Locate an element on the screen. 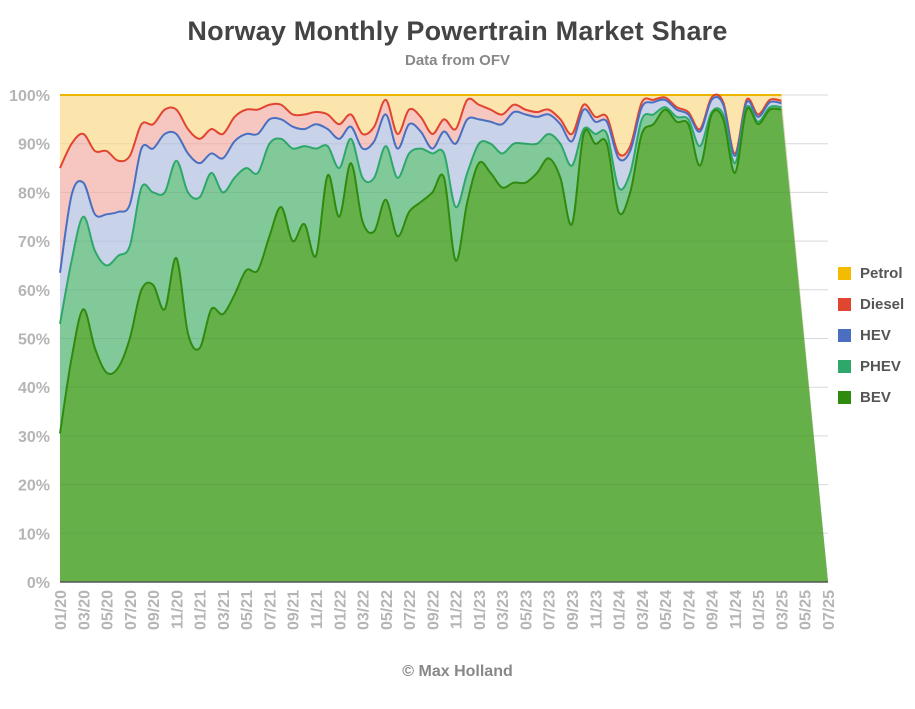  legend-label: PHEV is located at coordinates (880, 366).